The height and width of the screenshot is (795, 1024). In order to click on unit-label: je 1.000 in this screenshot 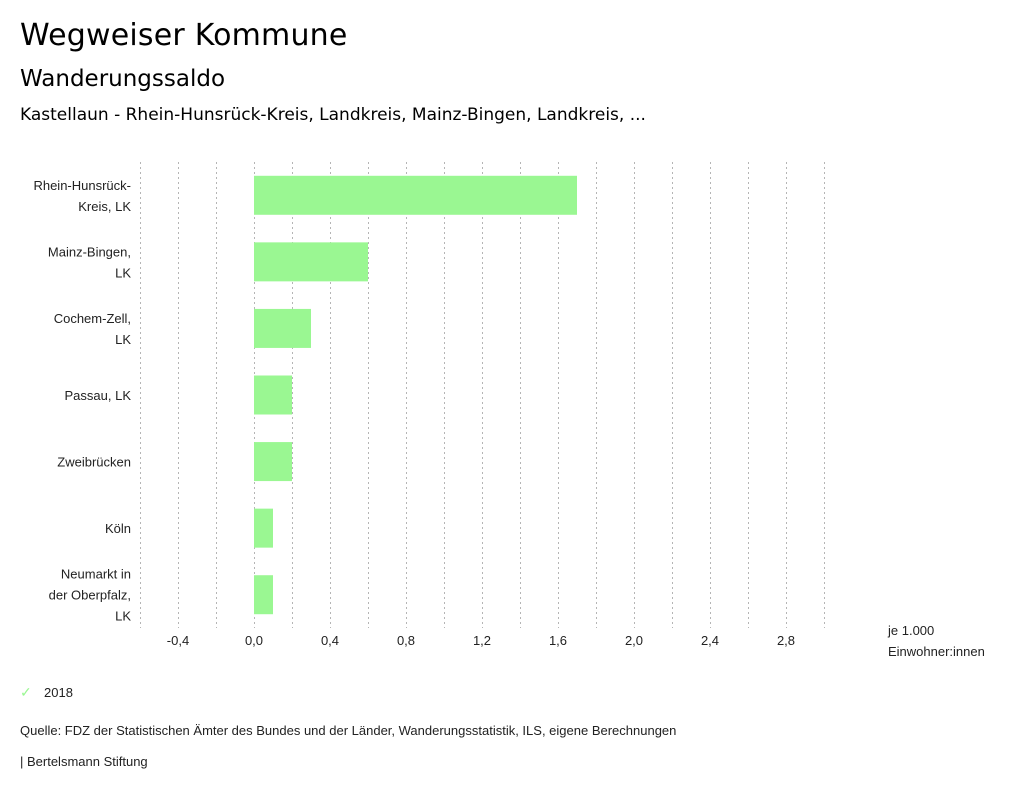, I will do `click(910, 630)`.